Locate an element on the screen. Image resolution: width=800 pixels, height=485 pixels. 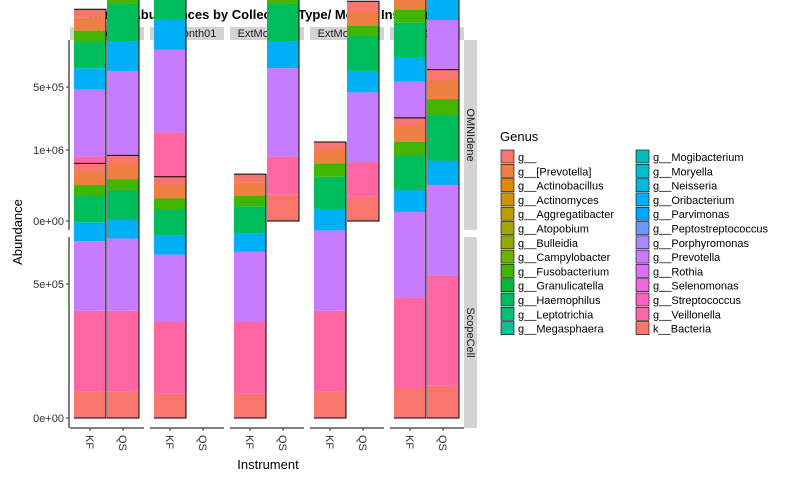
legend-label: g__Neisseria is located at coordinates (685, 187).